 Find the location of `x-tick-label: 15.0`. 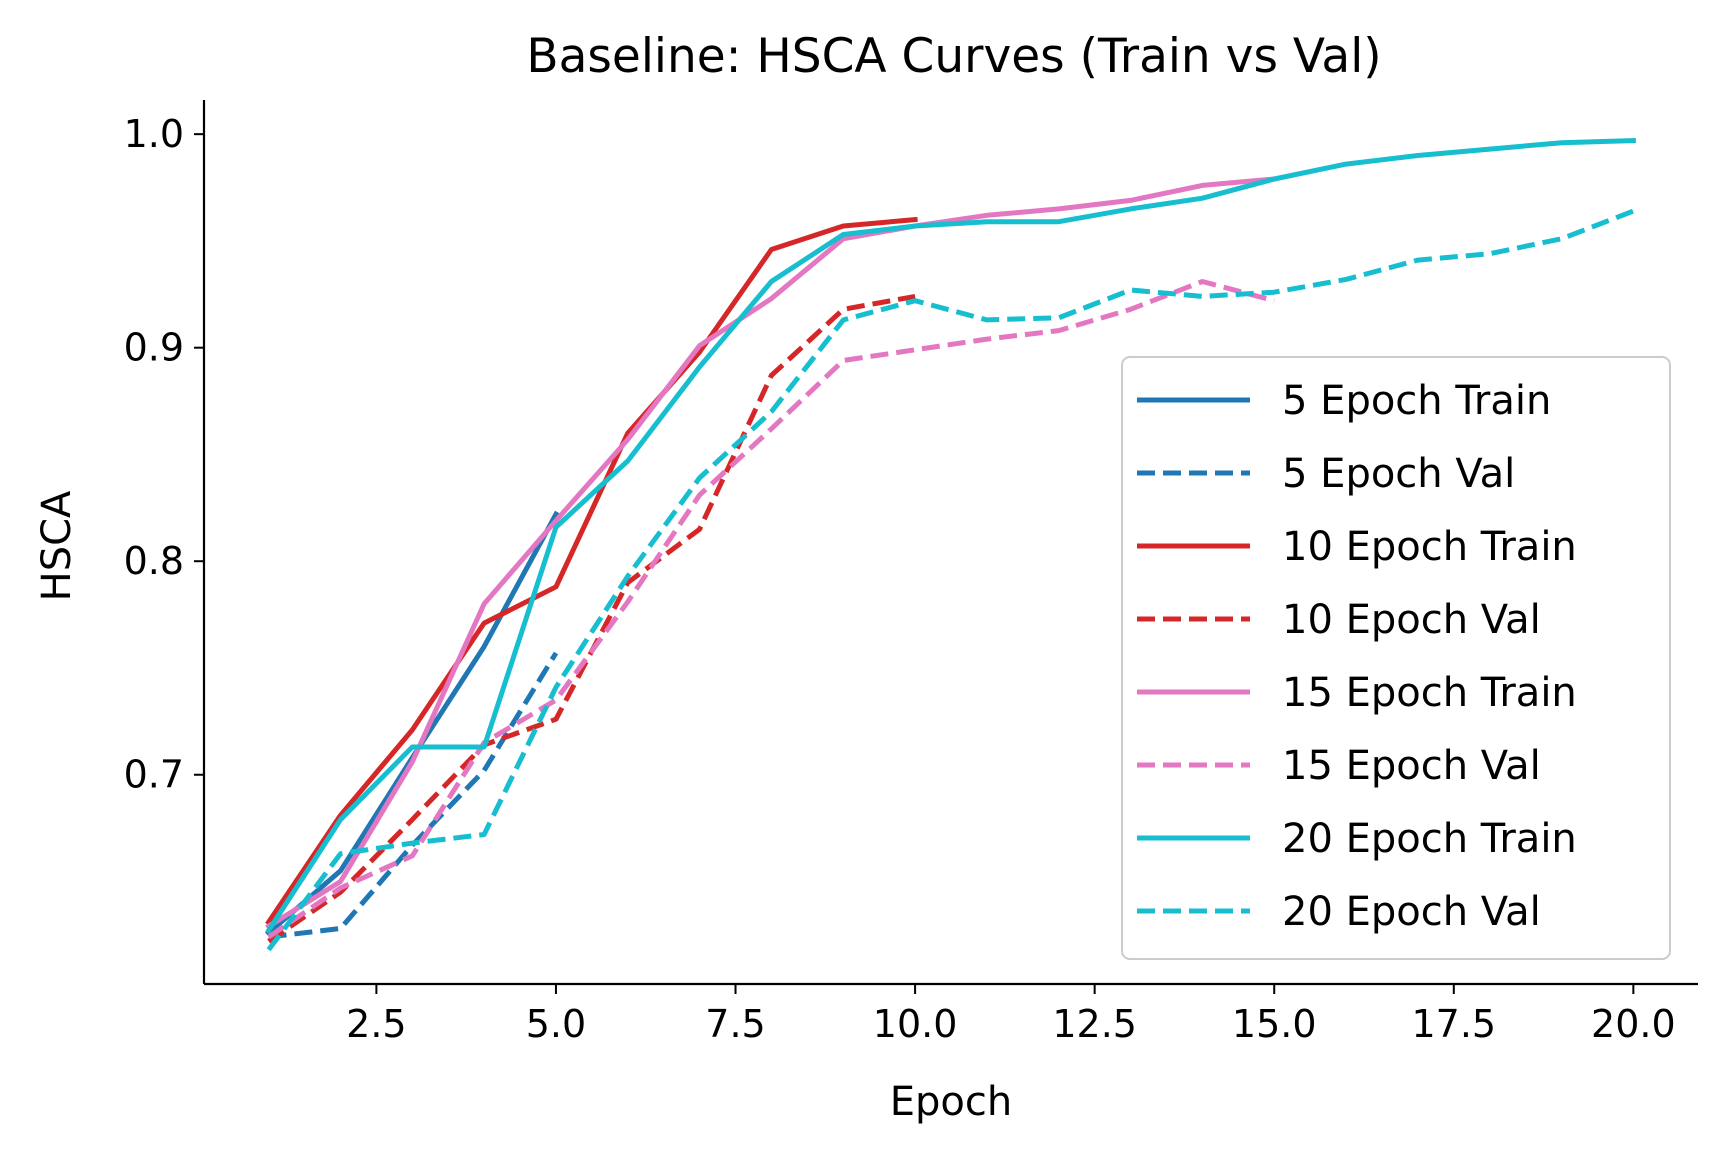

x-tick-label: 15.0 is located at coordinates (1274, 1024).